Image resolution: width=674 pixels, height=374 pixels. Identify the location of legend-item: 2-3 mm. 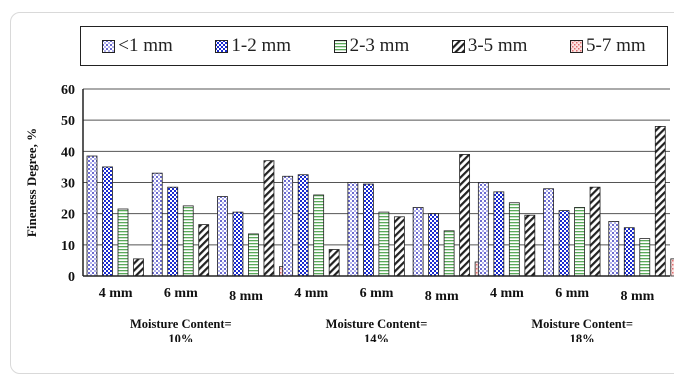
(371, 46).